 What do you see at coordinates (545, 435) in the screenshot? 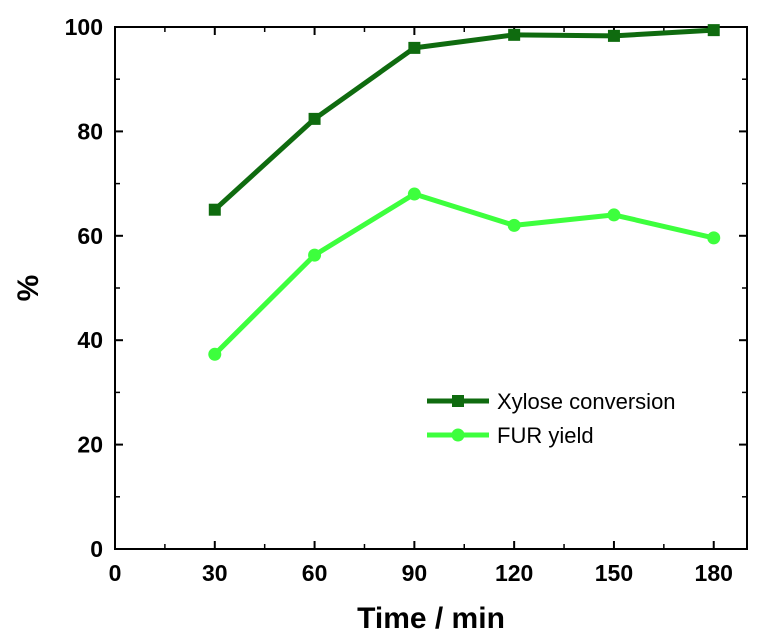
I see `legend-label: FUR yield` at bounding box center [545, 435].